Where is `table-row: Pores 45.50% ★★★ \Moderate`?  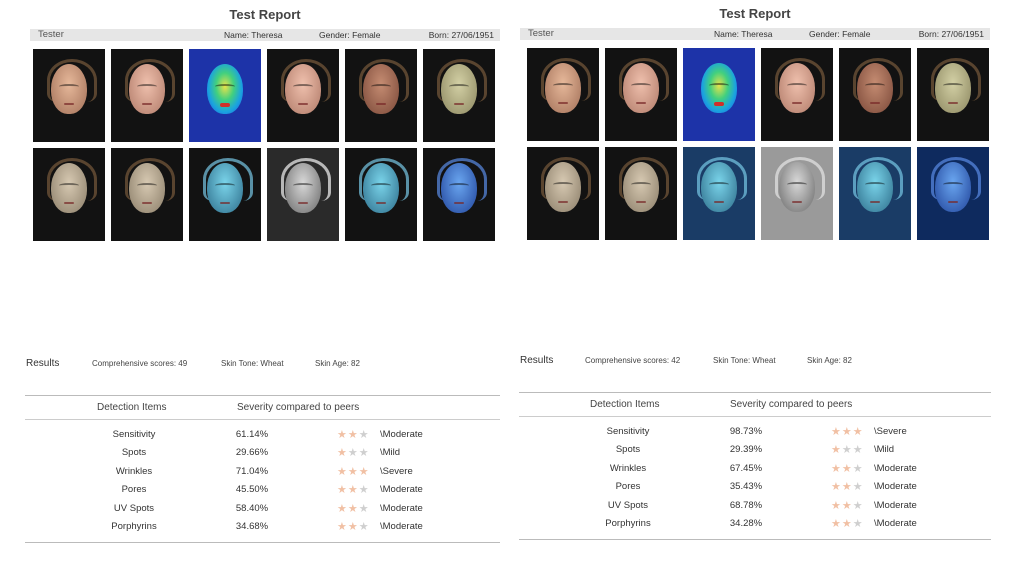
table-row: Pores 45.50% ★★★ \Moderate is located at coordinates (262, 490).